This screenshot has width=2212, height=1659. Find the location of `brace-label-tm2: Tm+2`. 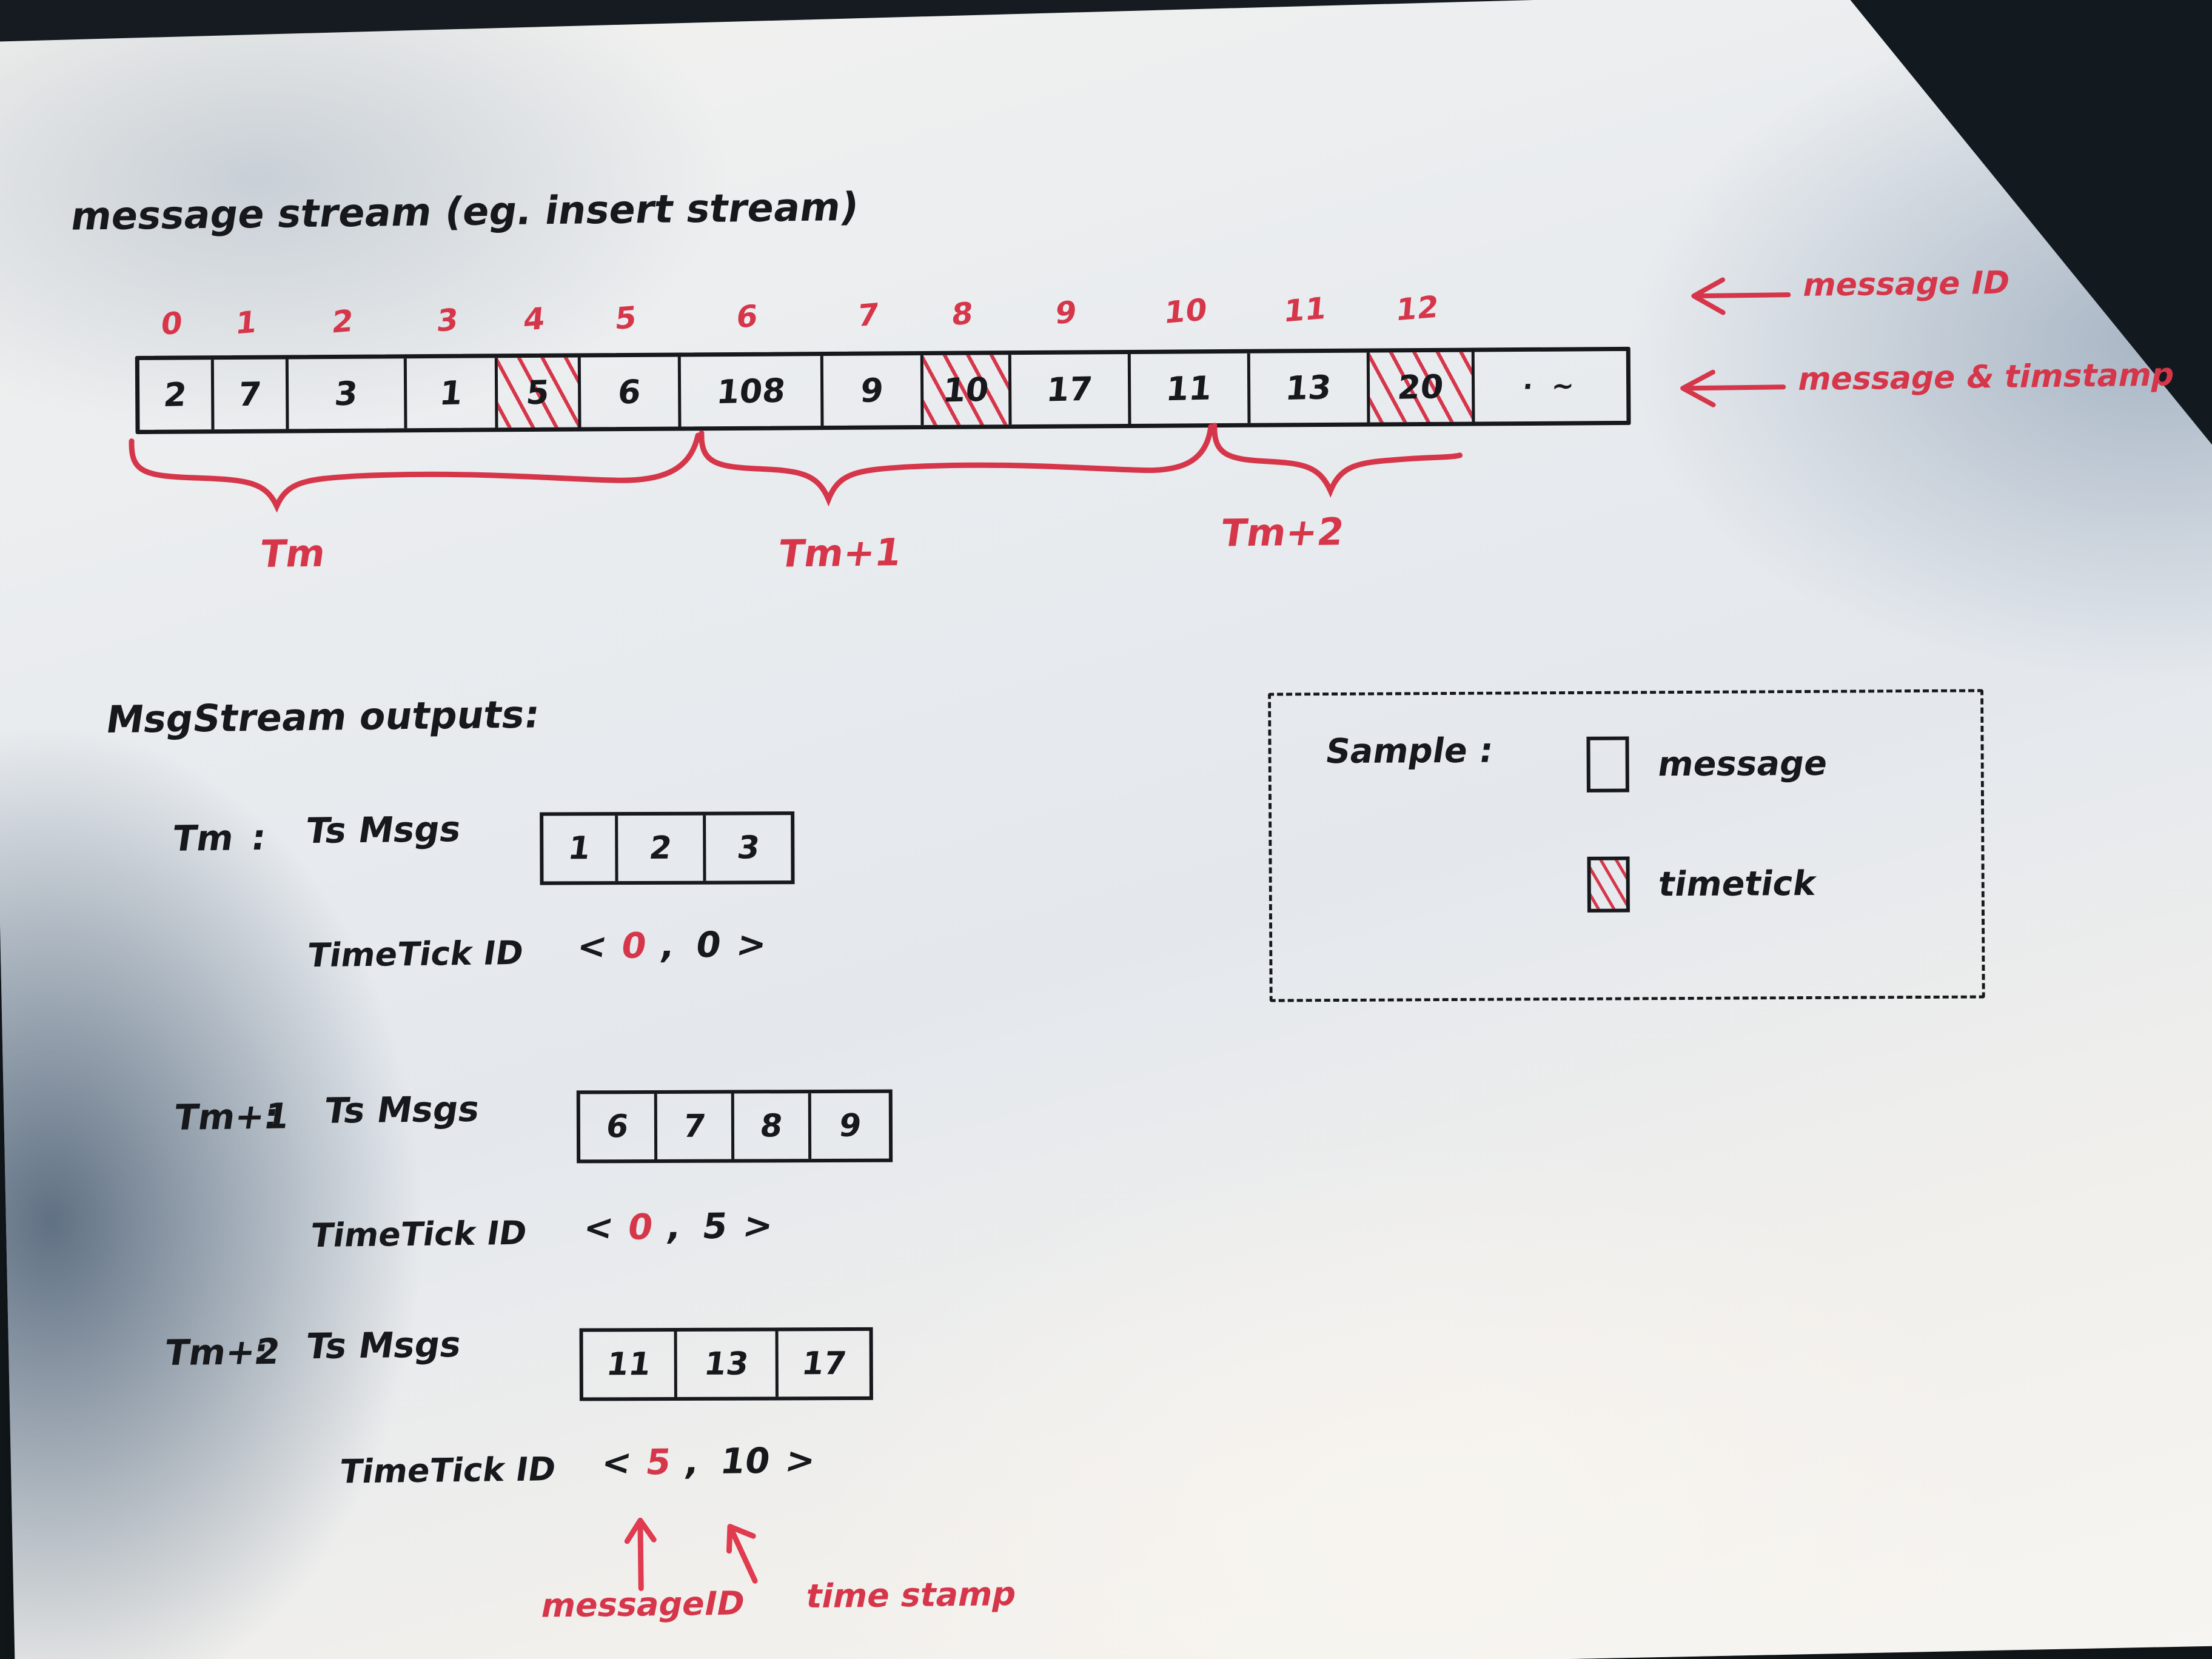

brace-label-tm2: Tm+2 is located at coordinates (1282, 532).